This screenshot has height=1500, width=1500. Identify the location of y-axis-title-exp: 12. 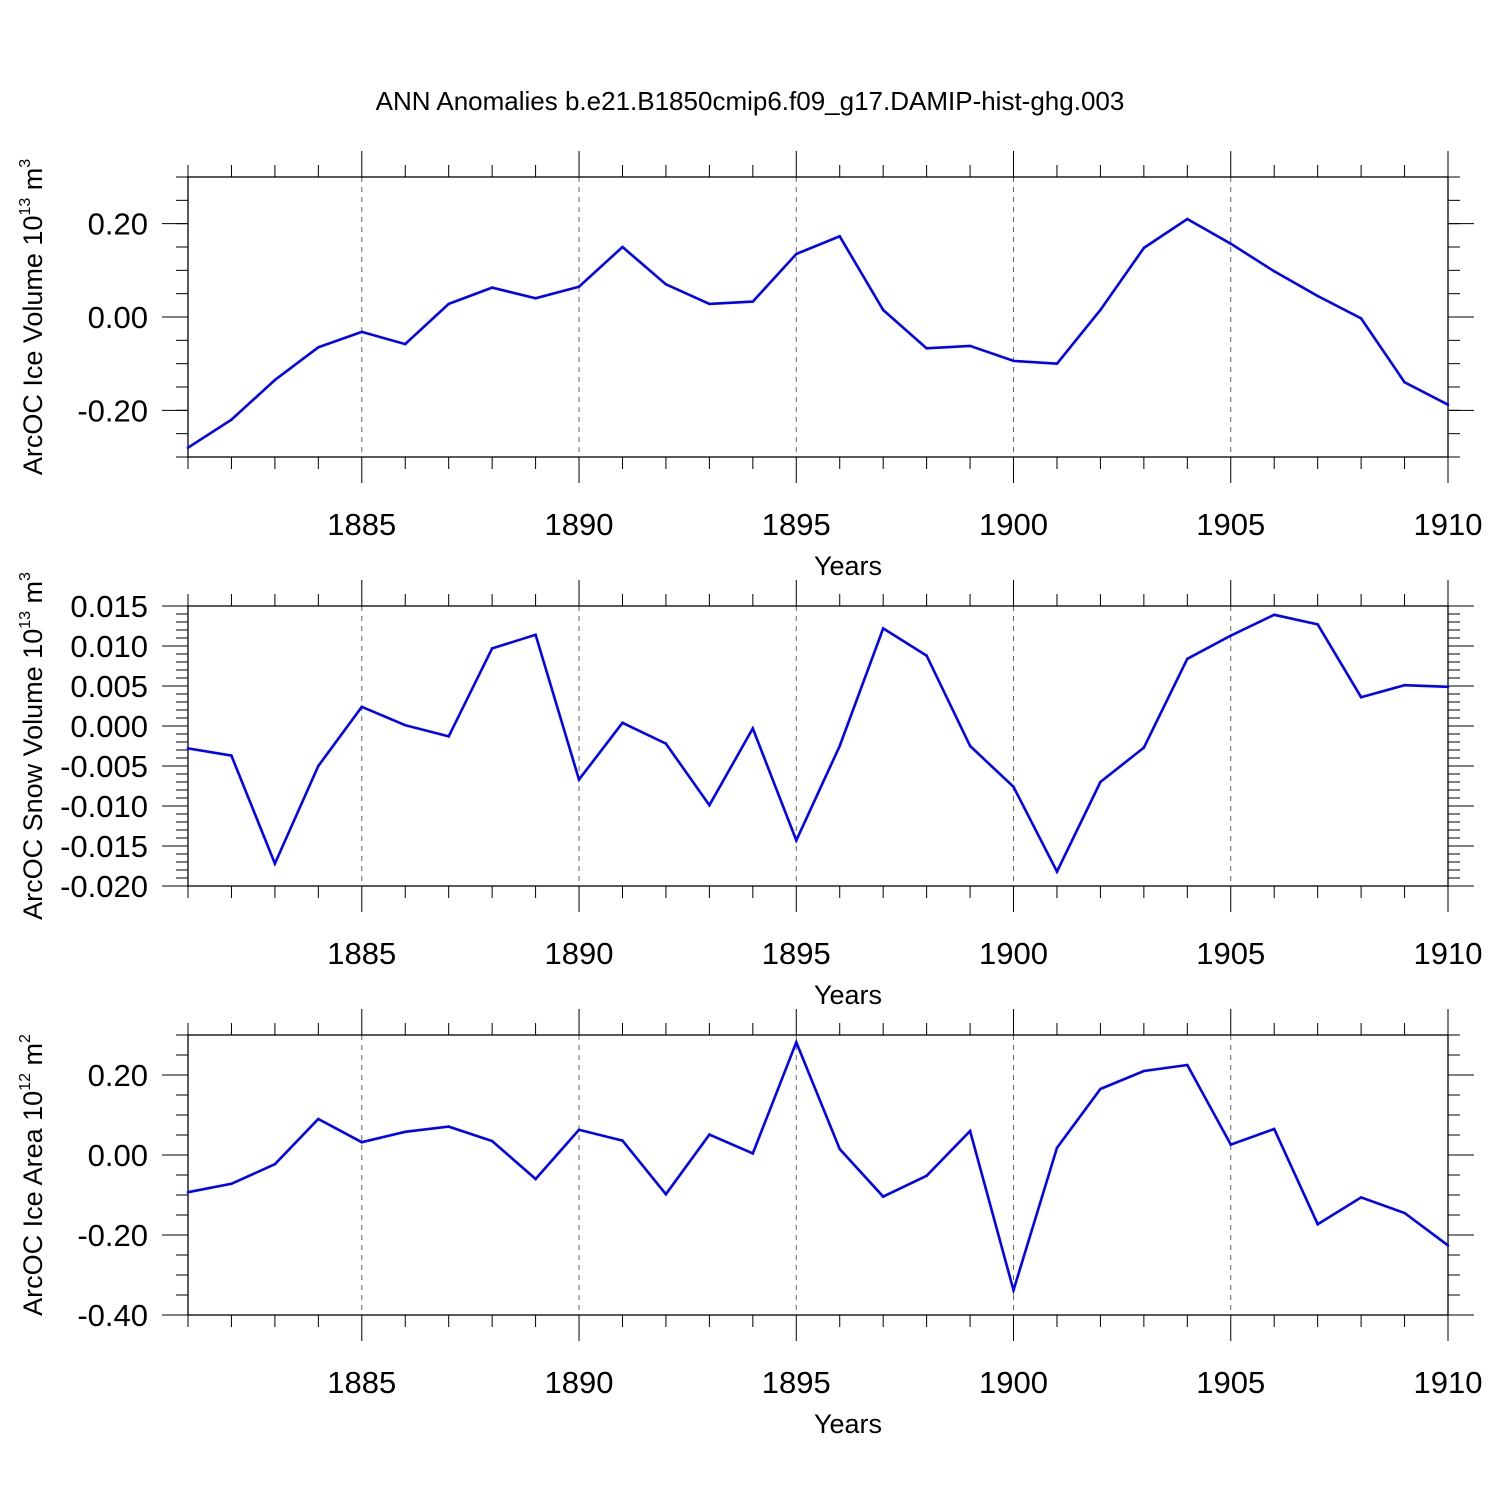
(25, 1082).